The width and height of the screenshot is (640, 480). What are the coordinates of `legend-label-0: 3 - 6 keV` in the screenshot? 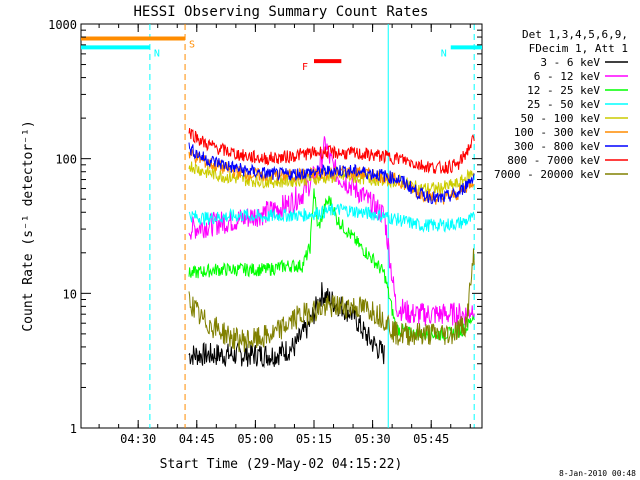 It's located at (570, 62).